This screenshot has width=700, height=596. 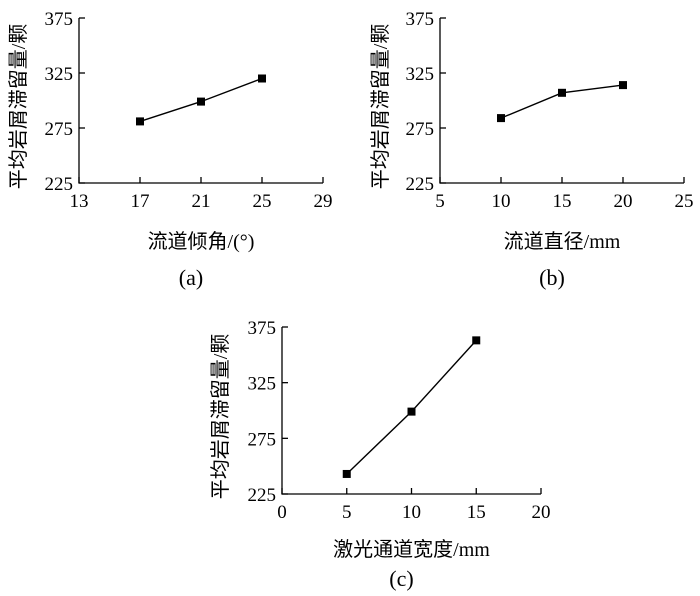 What do you see at coordinates (552, 277) in the screenshot?
I see `panel-label-b: (b)` at bounding box center [552, 277].